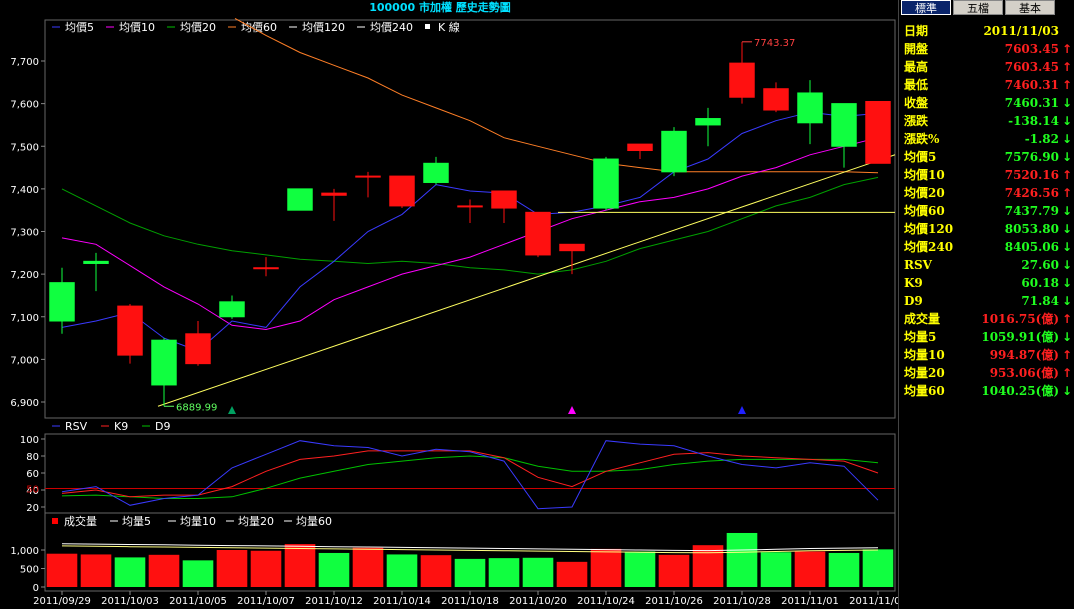 Image resolution: width=1074 pixels, height=609 pixels. I want to click on x-tick-label: 2011/10/14, so click(402, 601).